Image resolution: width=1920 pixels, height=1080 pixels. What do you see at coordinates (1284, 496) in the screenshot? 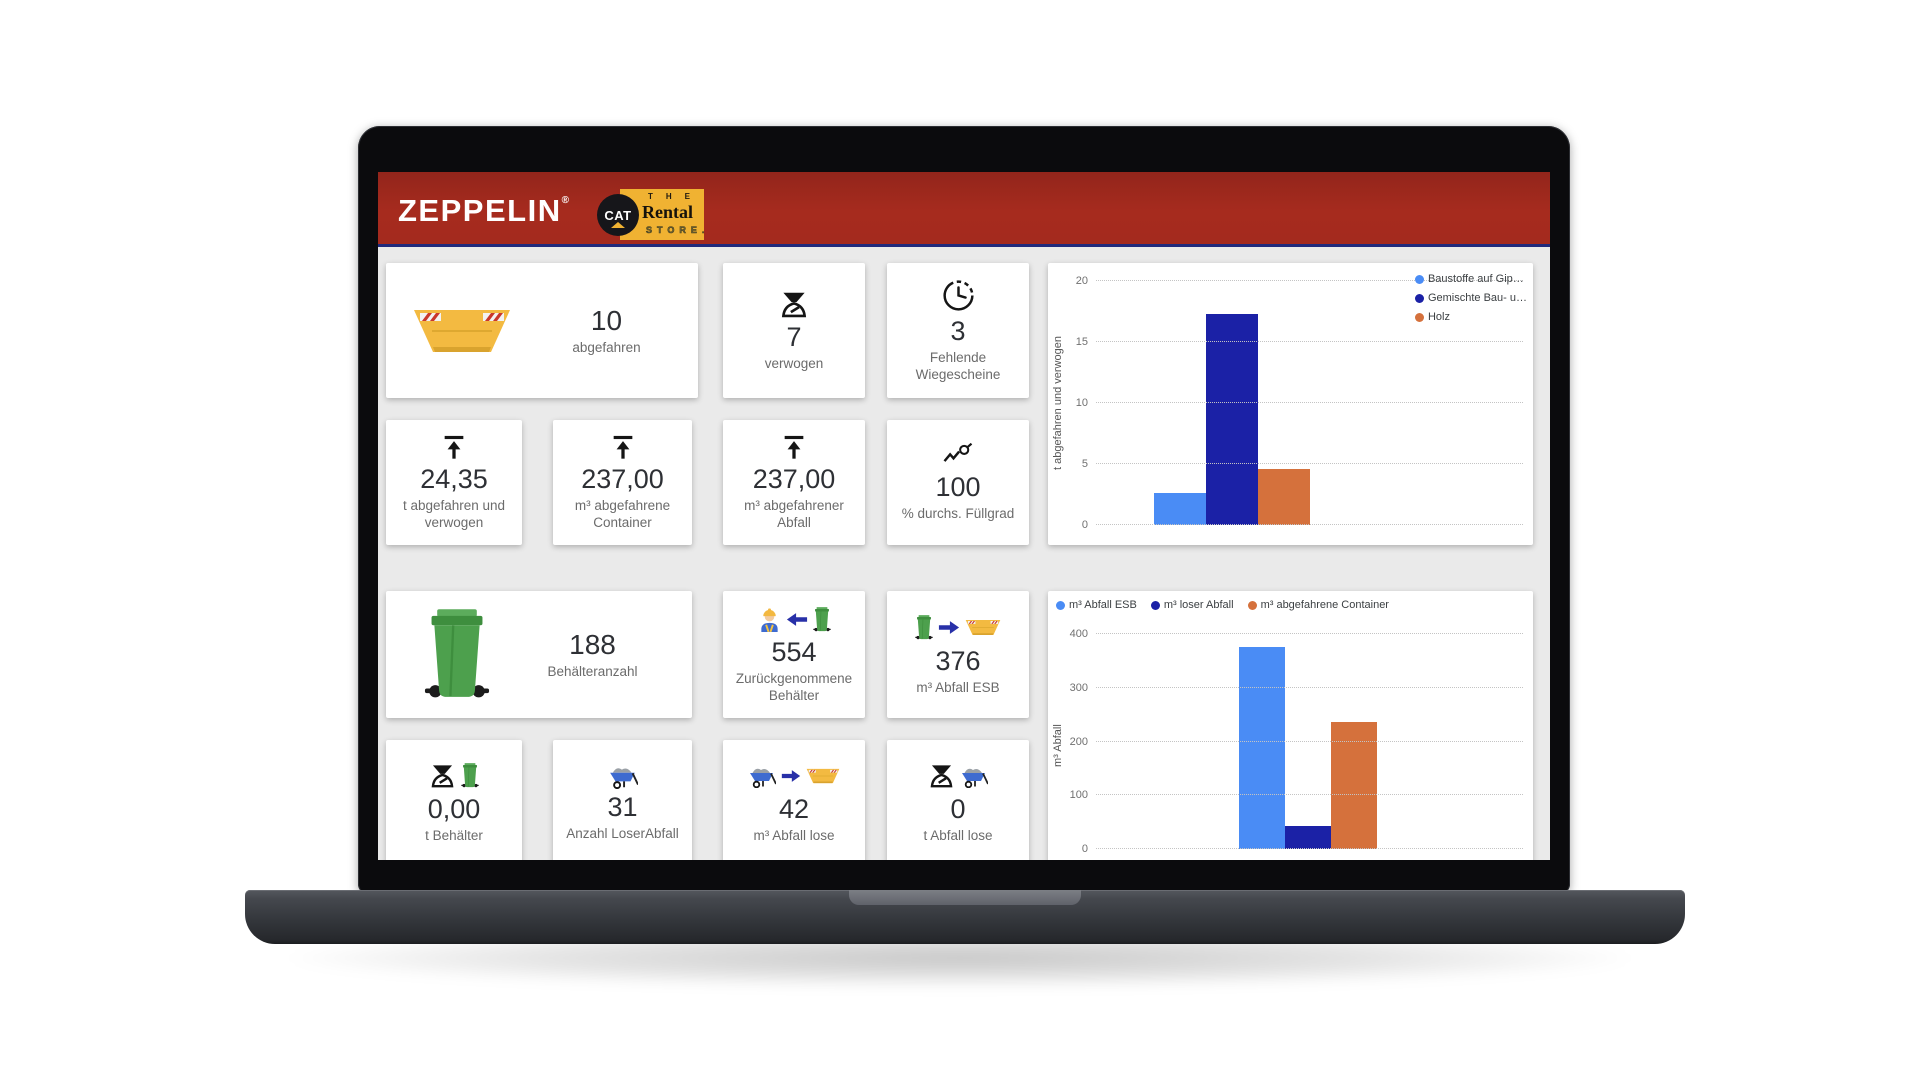
I see `bar-Holz` at bounding box center [1284, 496].